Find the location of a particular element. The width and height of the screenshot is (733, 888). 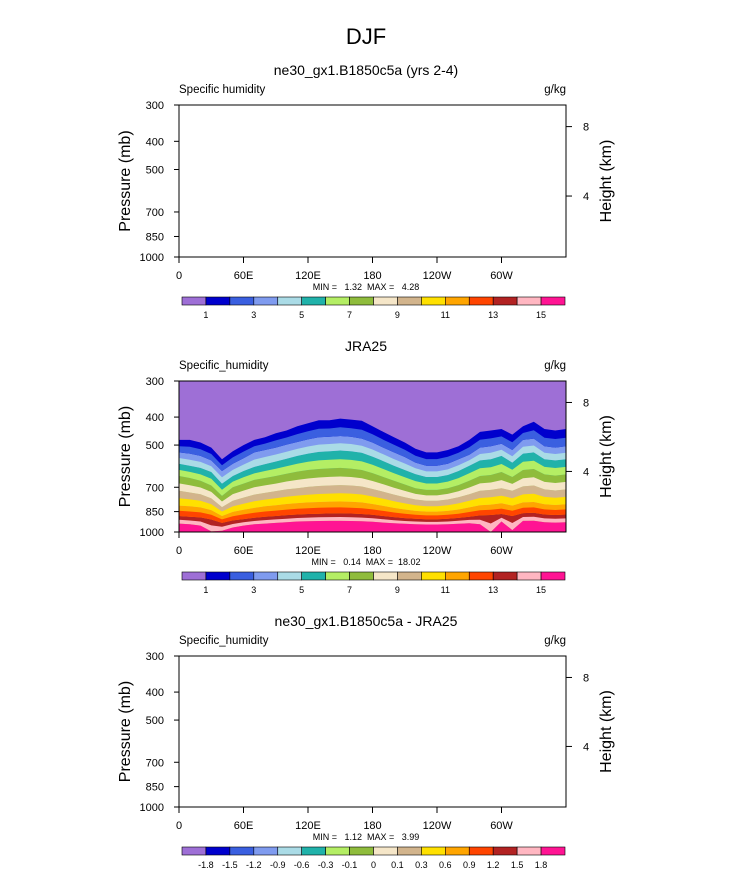

colorbar-label: 0.3 is located at coordinates (421, 865).